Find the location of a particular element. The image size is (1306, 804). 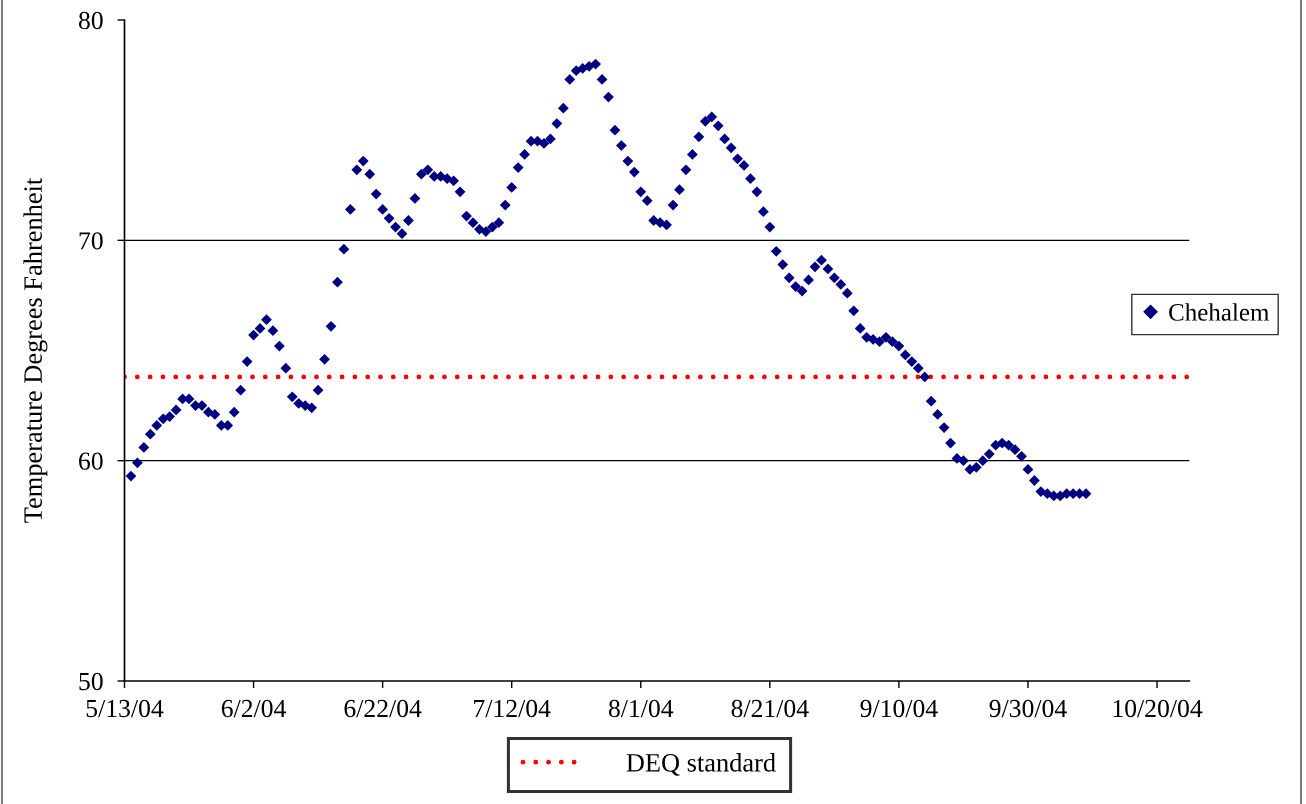

y-tick-label: 80 is located at coordinates (90, 20).